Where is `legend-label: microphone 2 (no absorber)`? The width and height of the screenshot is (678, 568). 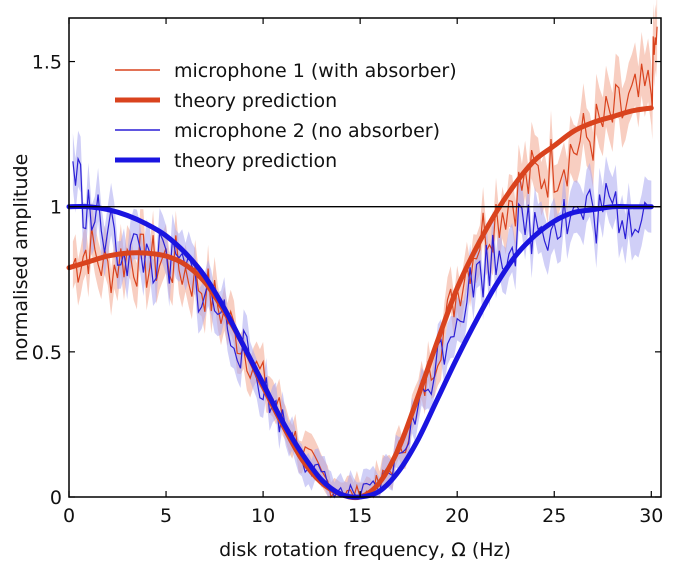
legend-label: microphone 2 (no absorber) is located at coordinates (307, 131).